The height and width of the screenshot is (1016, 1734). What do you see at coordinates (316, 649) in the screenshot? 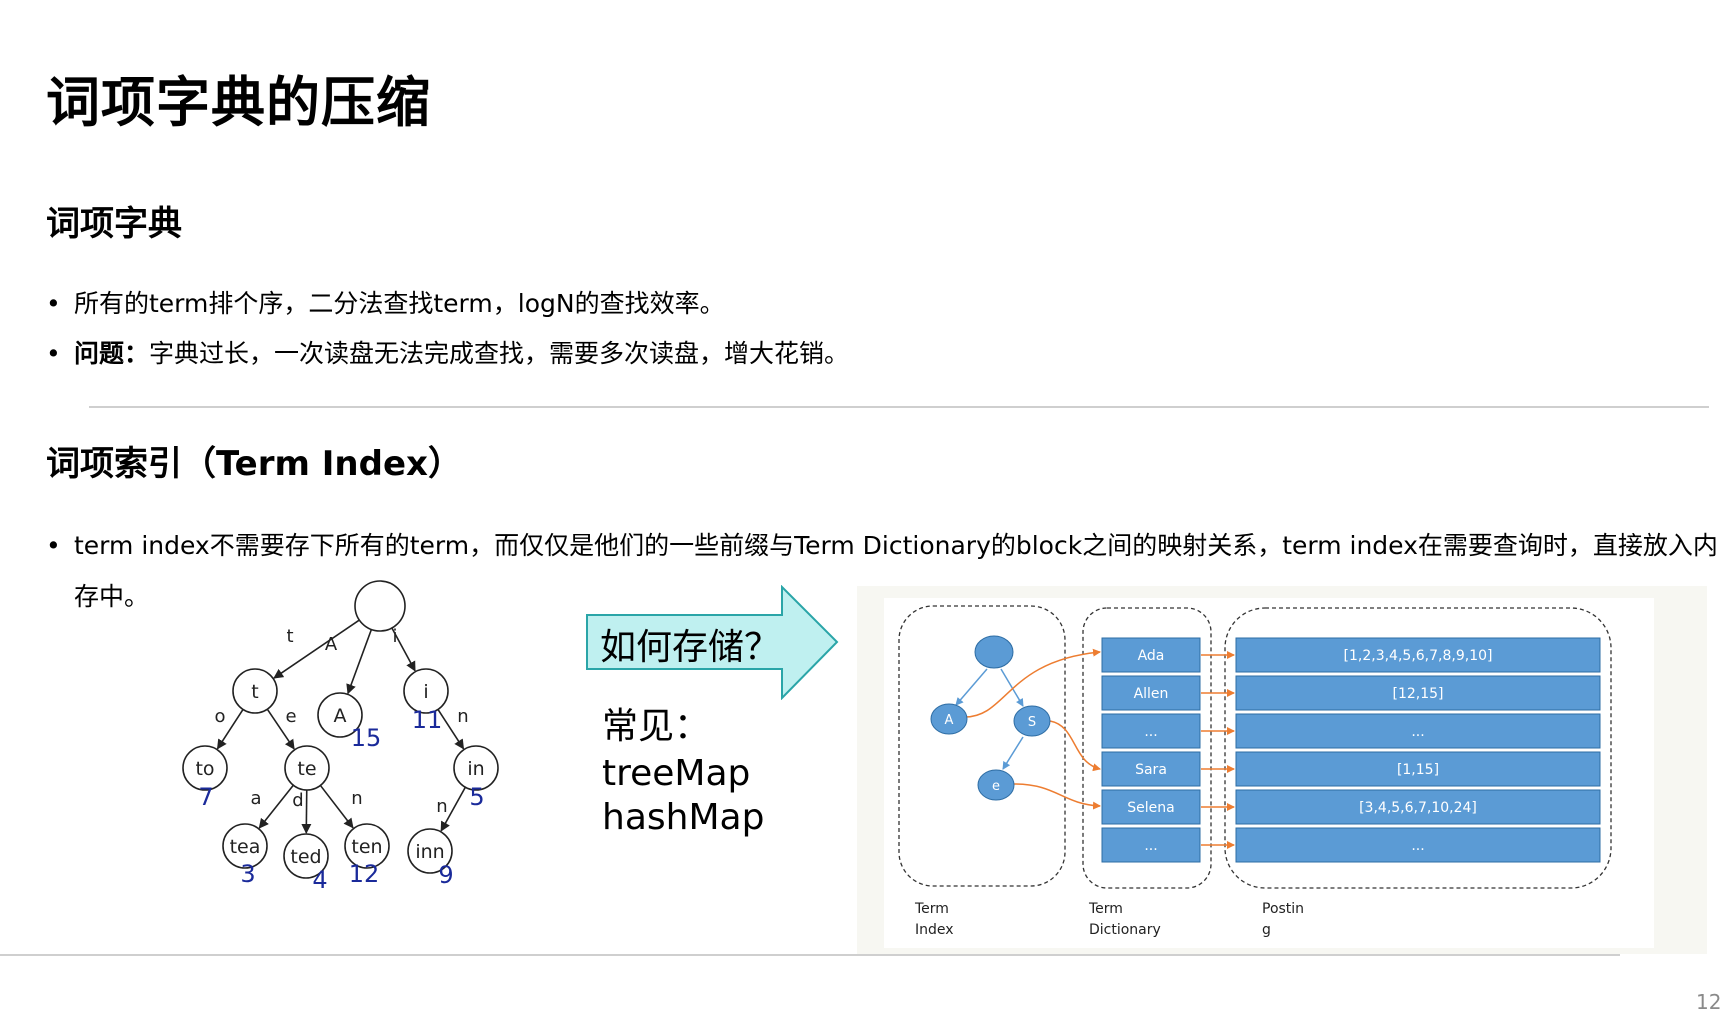
I see `trie-edge-root-t` at bounding box center [316, 649].